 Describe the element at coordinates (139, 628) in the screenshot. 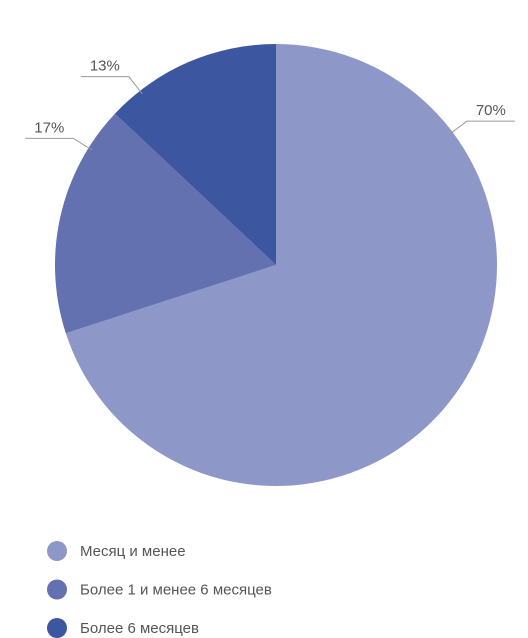

I see `legend-label: Более 6 месяцев` at that location.